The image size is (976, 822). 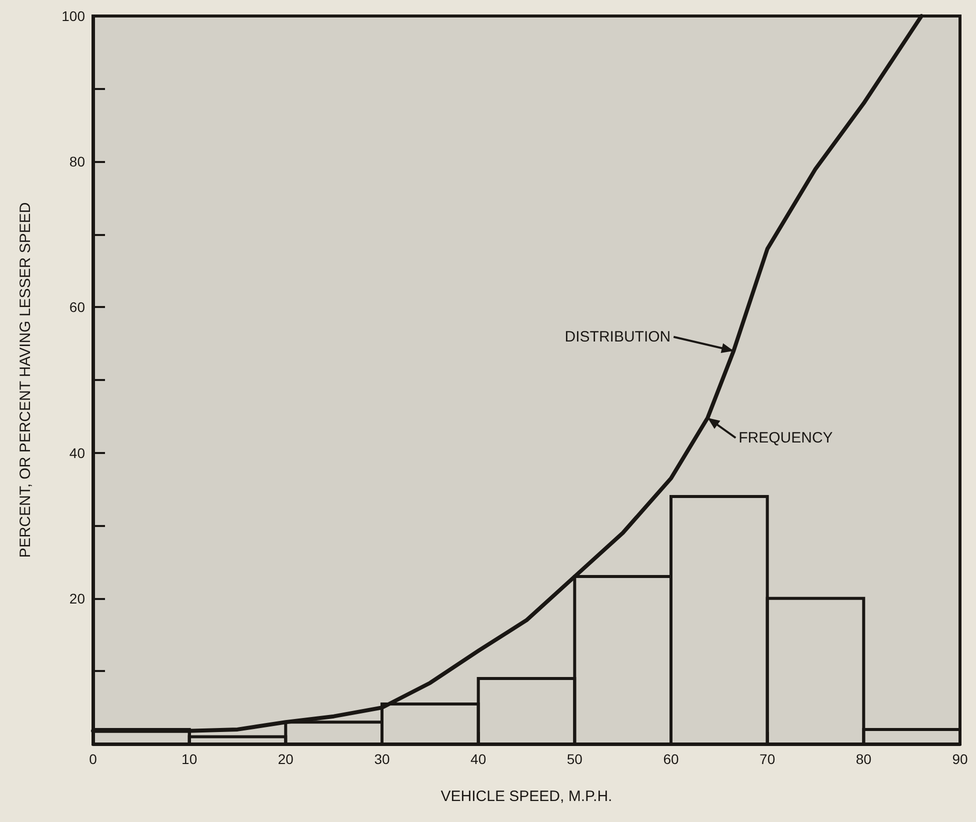 What do you see at coordinates (77, 162) in the screenshot?
I see `y-tick-label: 80` at bounding box center [77, 162].